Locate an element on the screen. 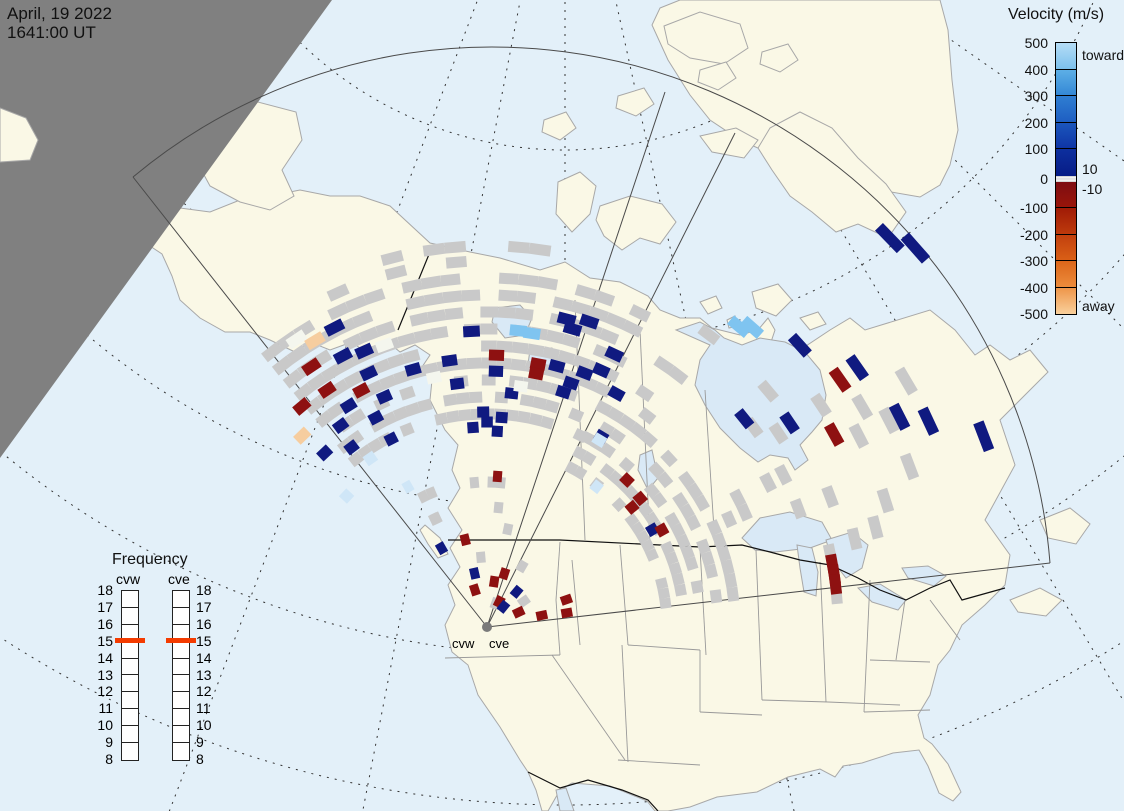 This screenshot has height=811, width=1124. nova-scotia is located at coordinates (1036, 602).